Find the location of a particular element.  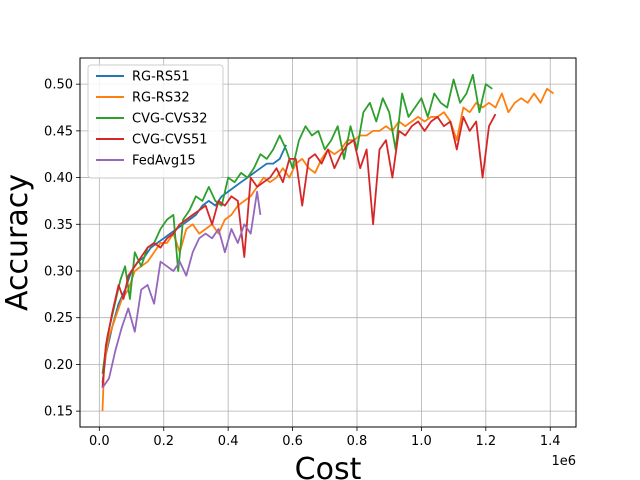

y-tick-label: 0.35 is located at coordinates (58, 225).